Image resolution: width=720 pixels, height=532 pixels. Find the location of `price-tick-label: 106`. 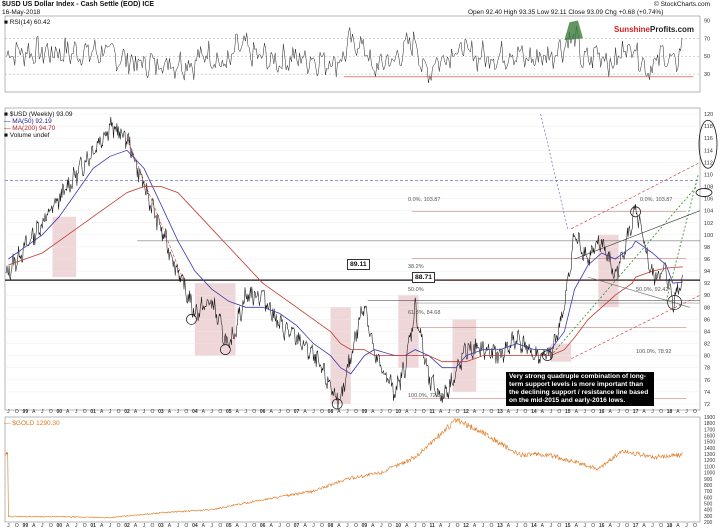

price-tick-label: 106 is located at coordinates (708, 200).